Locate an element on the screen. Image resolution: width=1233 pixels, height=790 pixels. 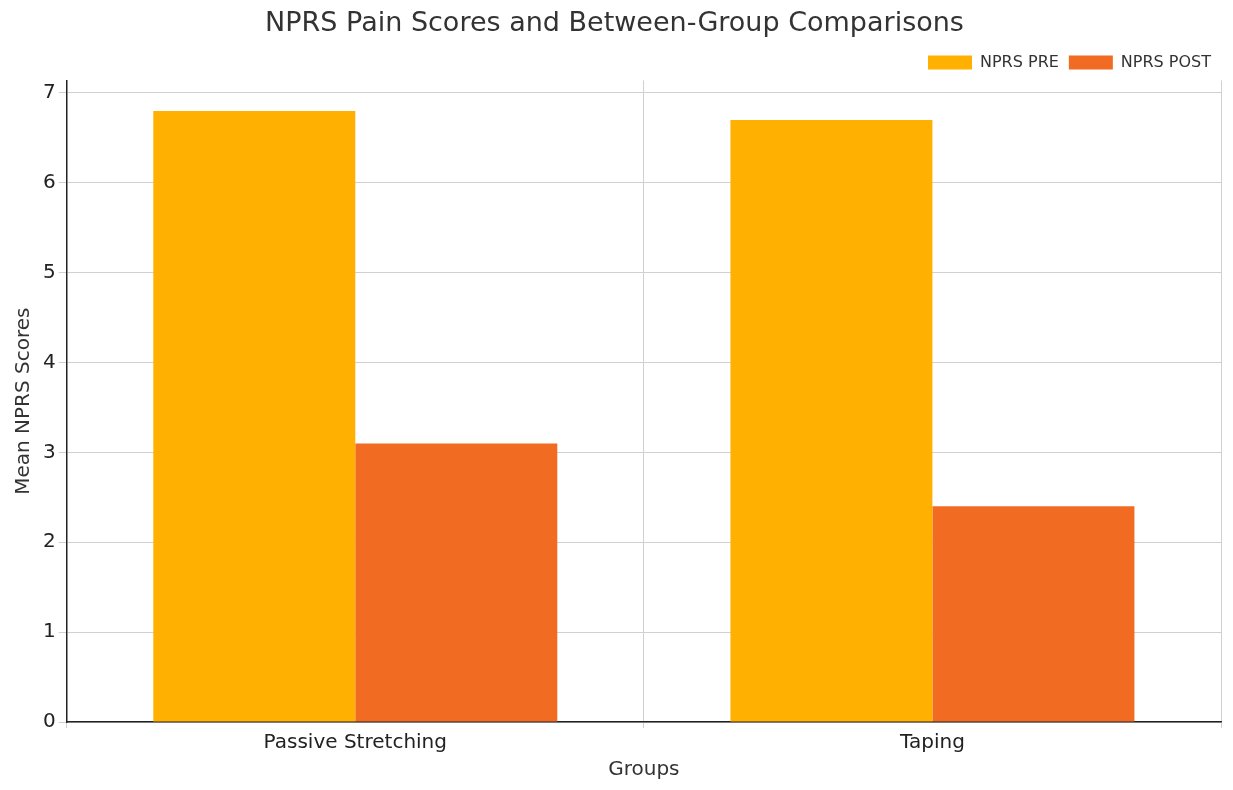
y-tick-label: 6 is located at coordinates (49, 181).